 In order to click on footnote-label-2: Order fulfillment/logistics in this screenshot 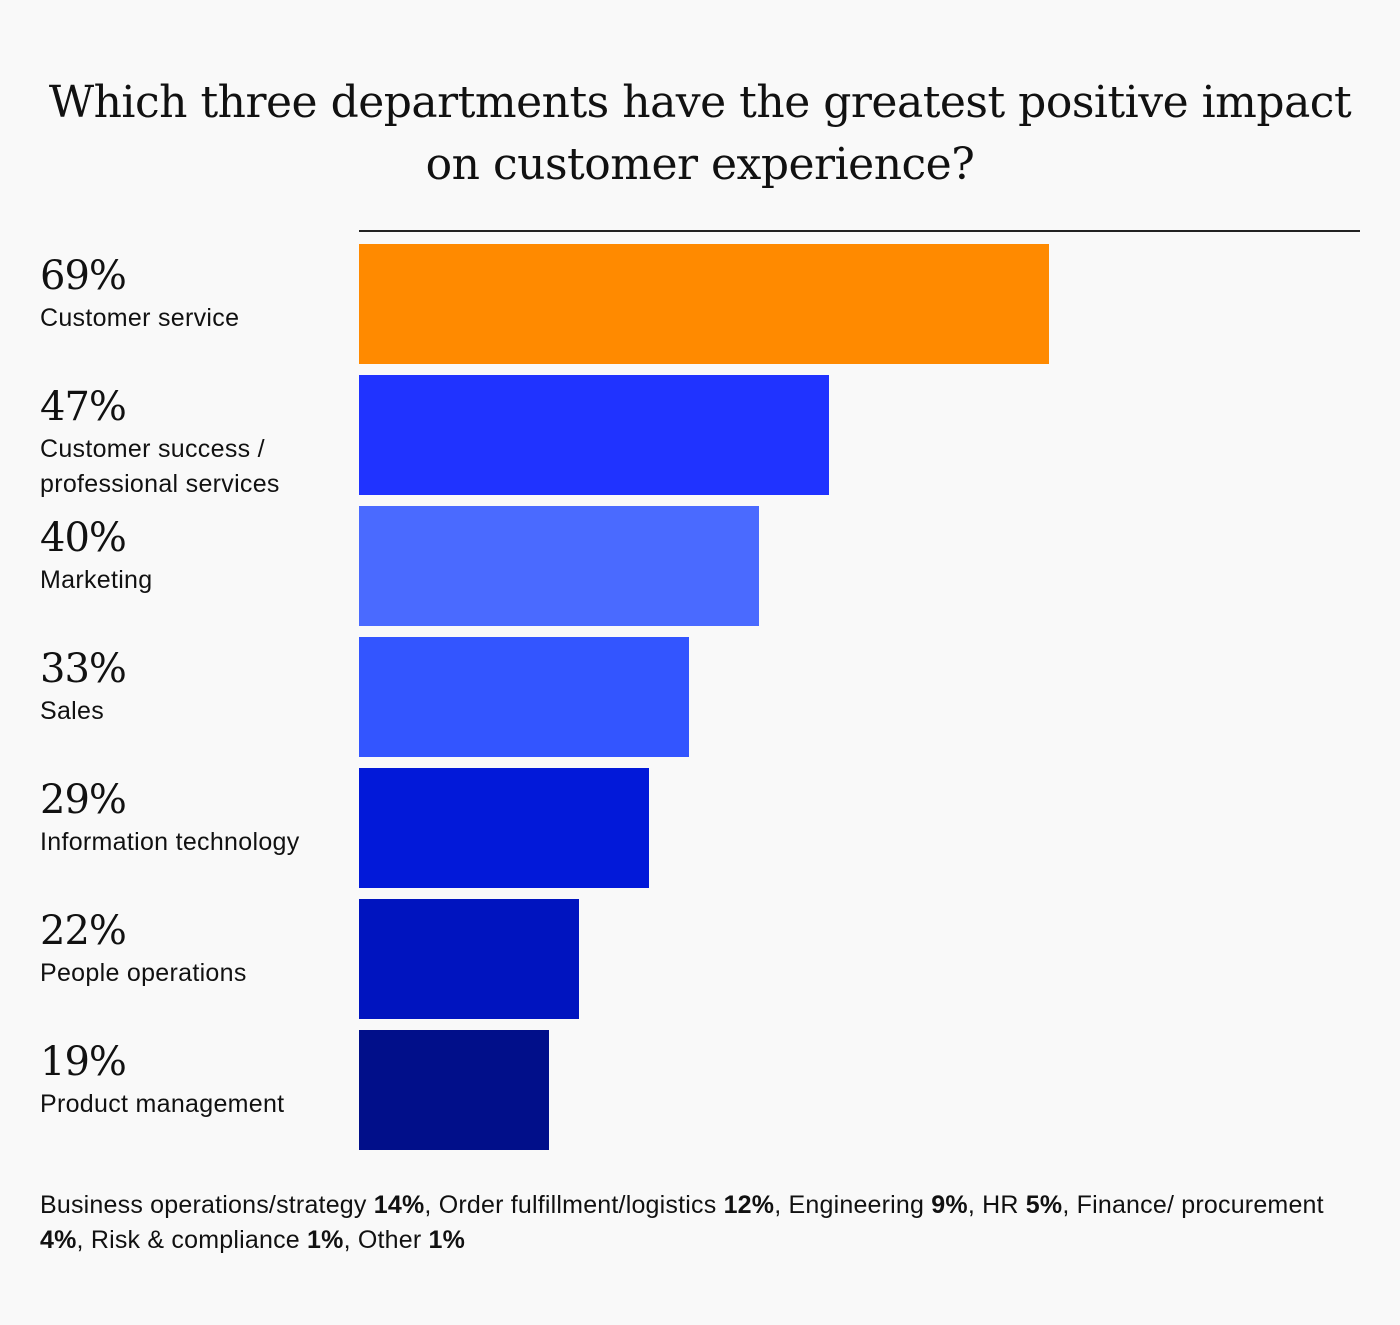, I will do `click(581, 1205)`.